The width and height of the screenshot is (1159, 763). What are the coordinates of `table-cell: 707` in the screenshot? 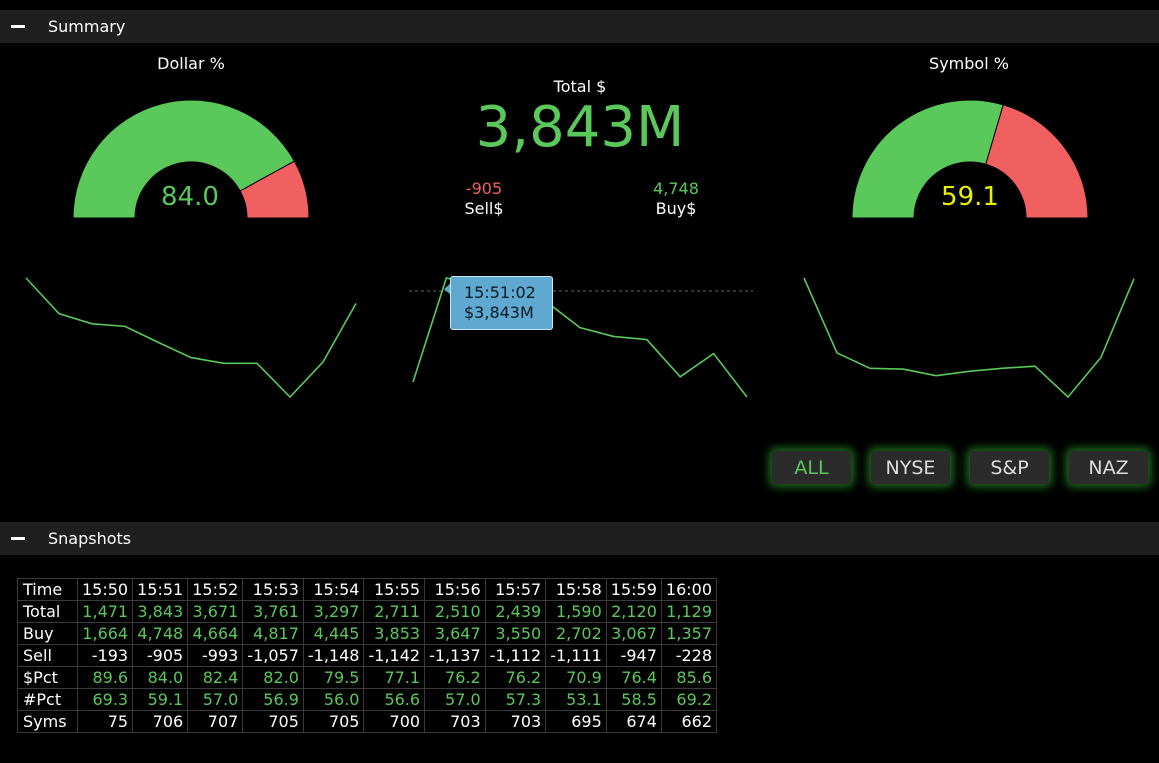 It's located at (215, 721).